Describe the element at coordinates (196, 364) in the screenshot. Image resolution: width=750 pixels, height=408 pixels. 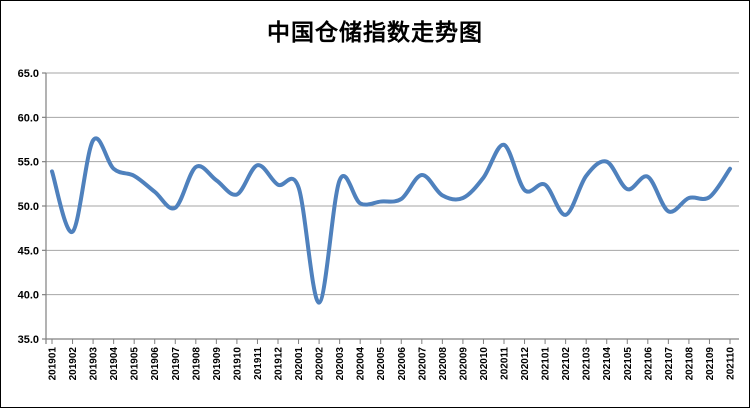
I see `x-tick-label: 201908` at that location.